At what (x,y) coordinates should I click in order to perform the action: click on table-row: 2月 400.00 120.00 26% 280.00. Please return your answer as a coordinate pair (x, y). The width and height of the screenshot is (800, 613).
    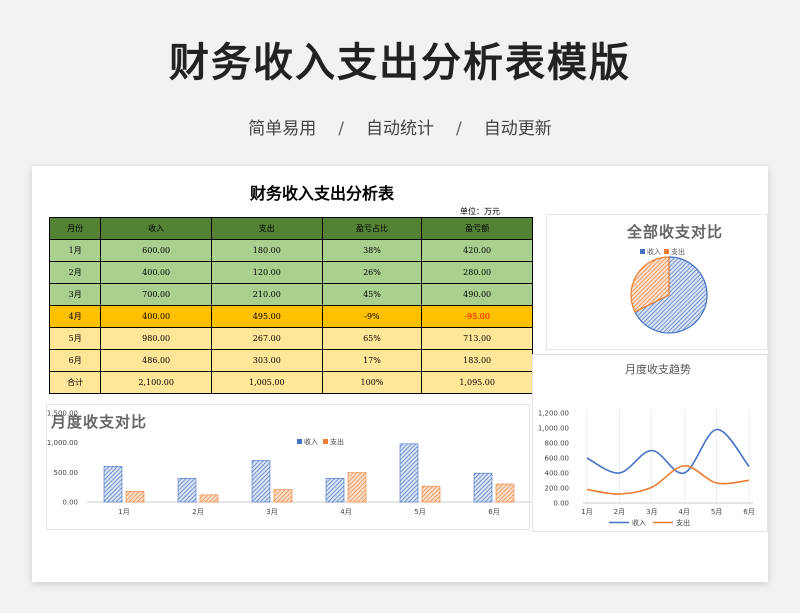
    Looking at the image, I should click on (290, 272).